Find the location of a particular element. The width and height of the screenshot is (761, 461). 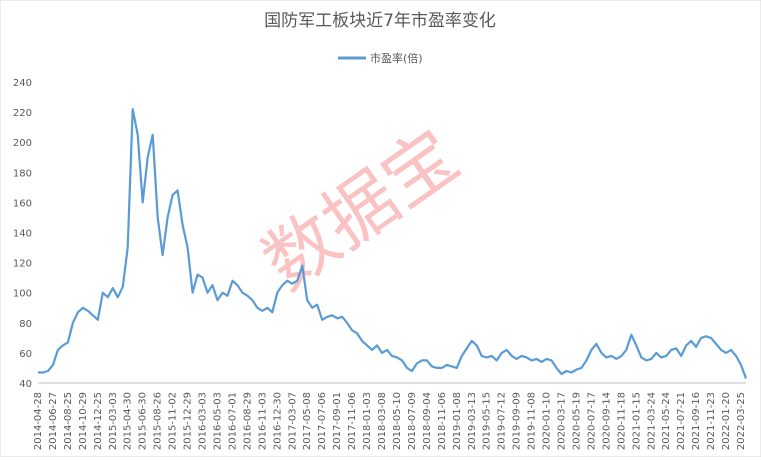

x-tick-label: 2022-01-20 is located at coordinates (726, 421).